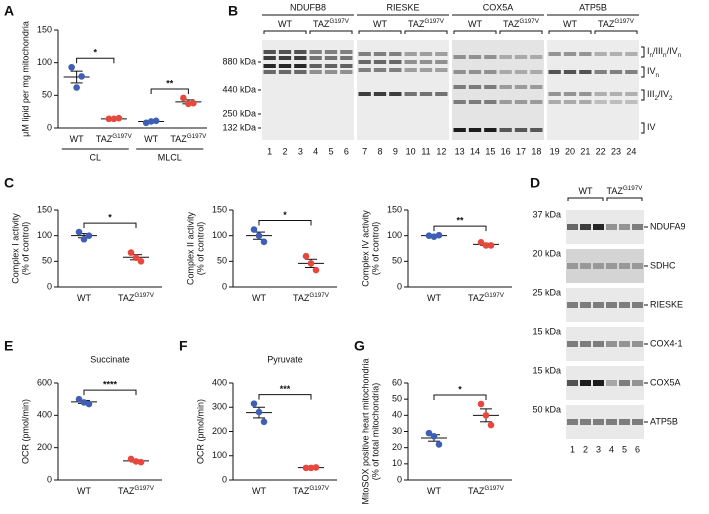 This screenshot has height=514, width=709. What do you see at coordinates (585, 449) in the screenshot?
I see `lane-number: 2` at bounding box center [585, 449].